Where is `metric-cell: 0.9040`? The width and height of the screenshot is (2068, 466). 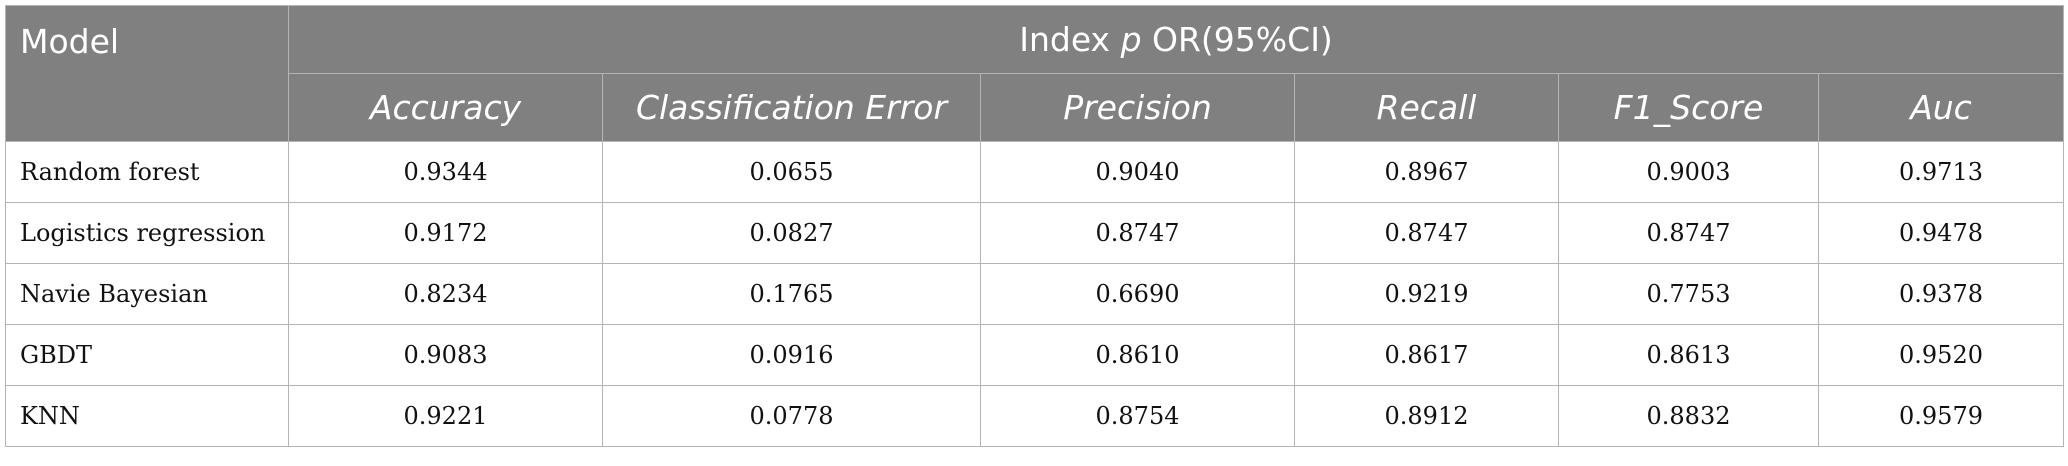 metric-cell: 0.9040 is located at coordinates (1137, 172).